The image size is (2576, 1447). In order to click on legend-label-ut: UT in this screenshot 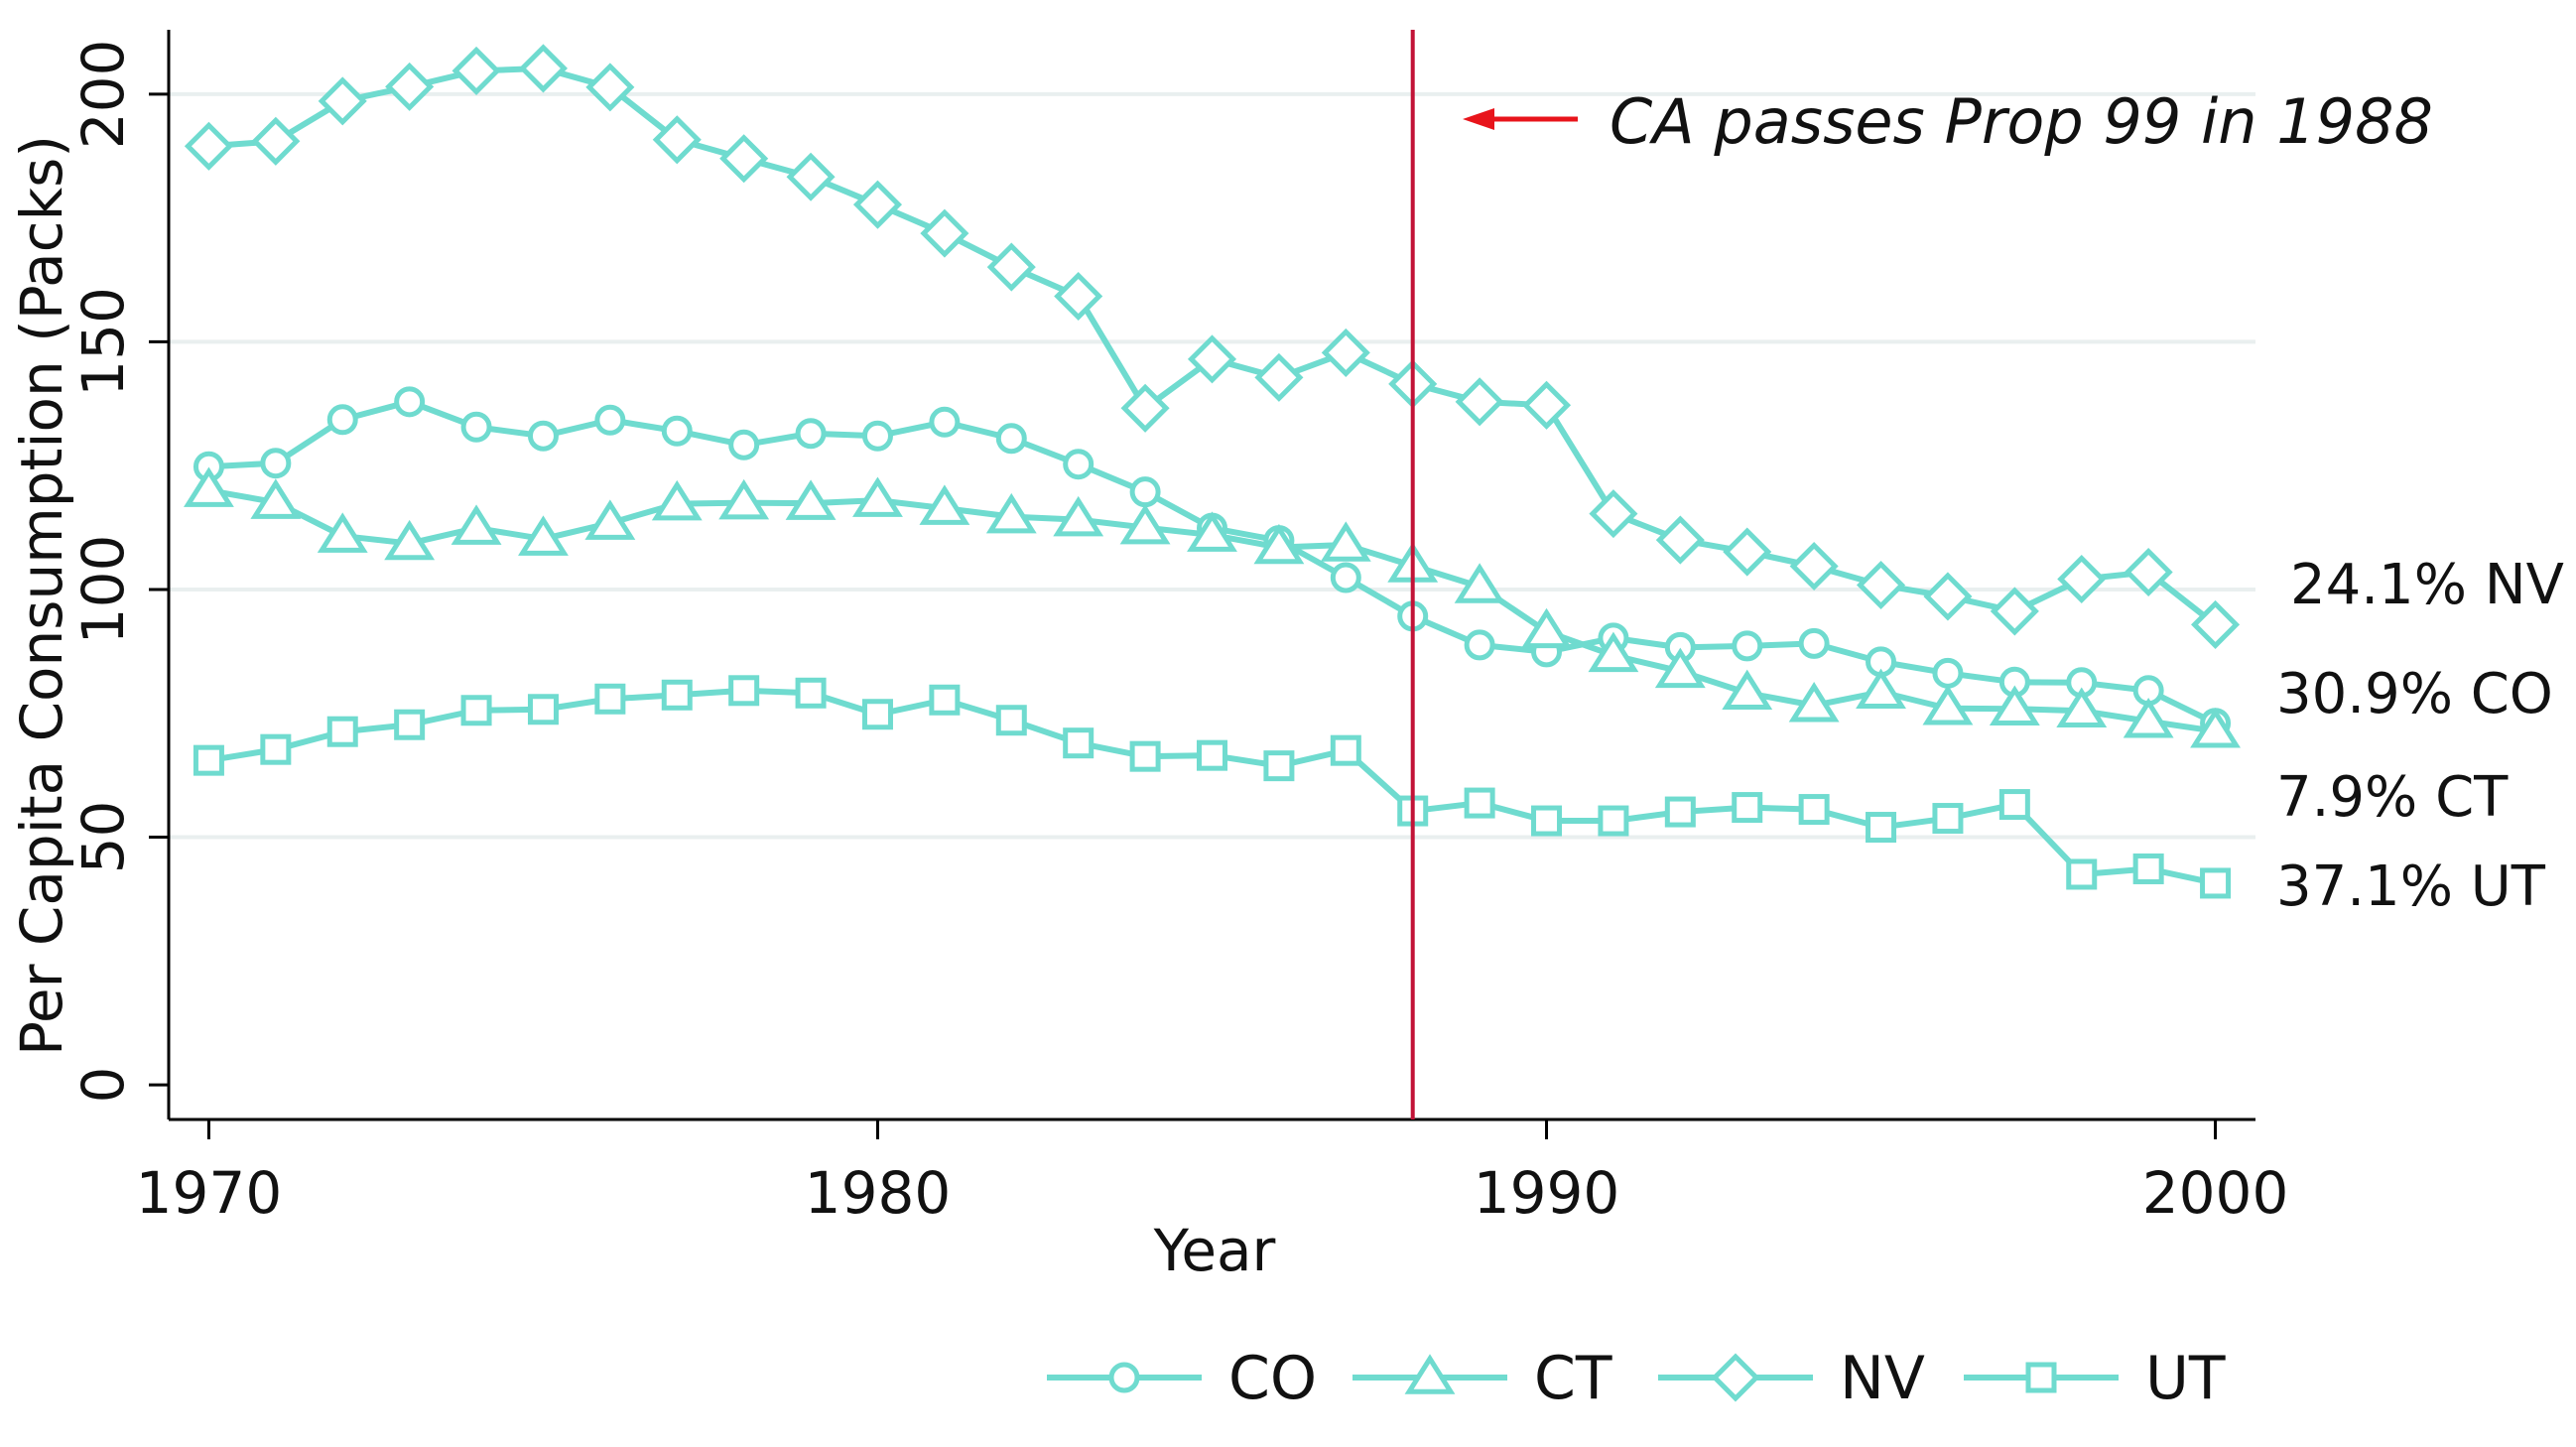, I will do `click(2185, 1378)`.